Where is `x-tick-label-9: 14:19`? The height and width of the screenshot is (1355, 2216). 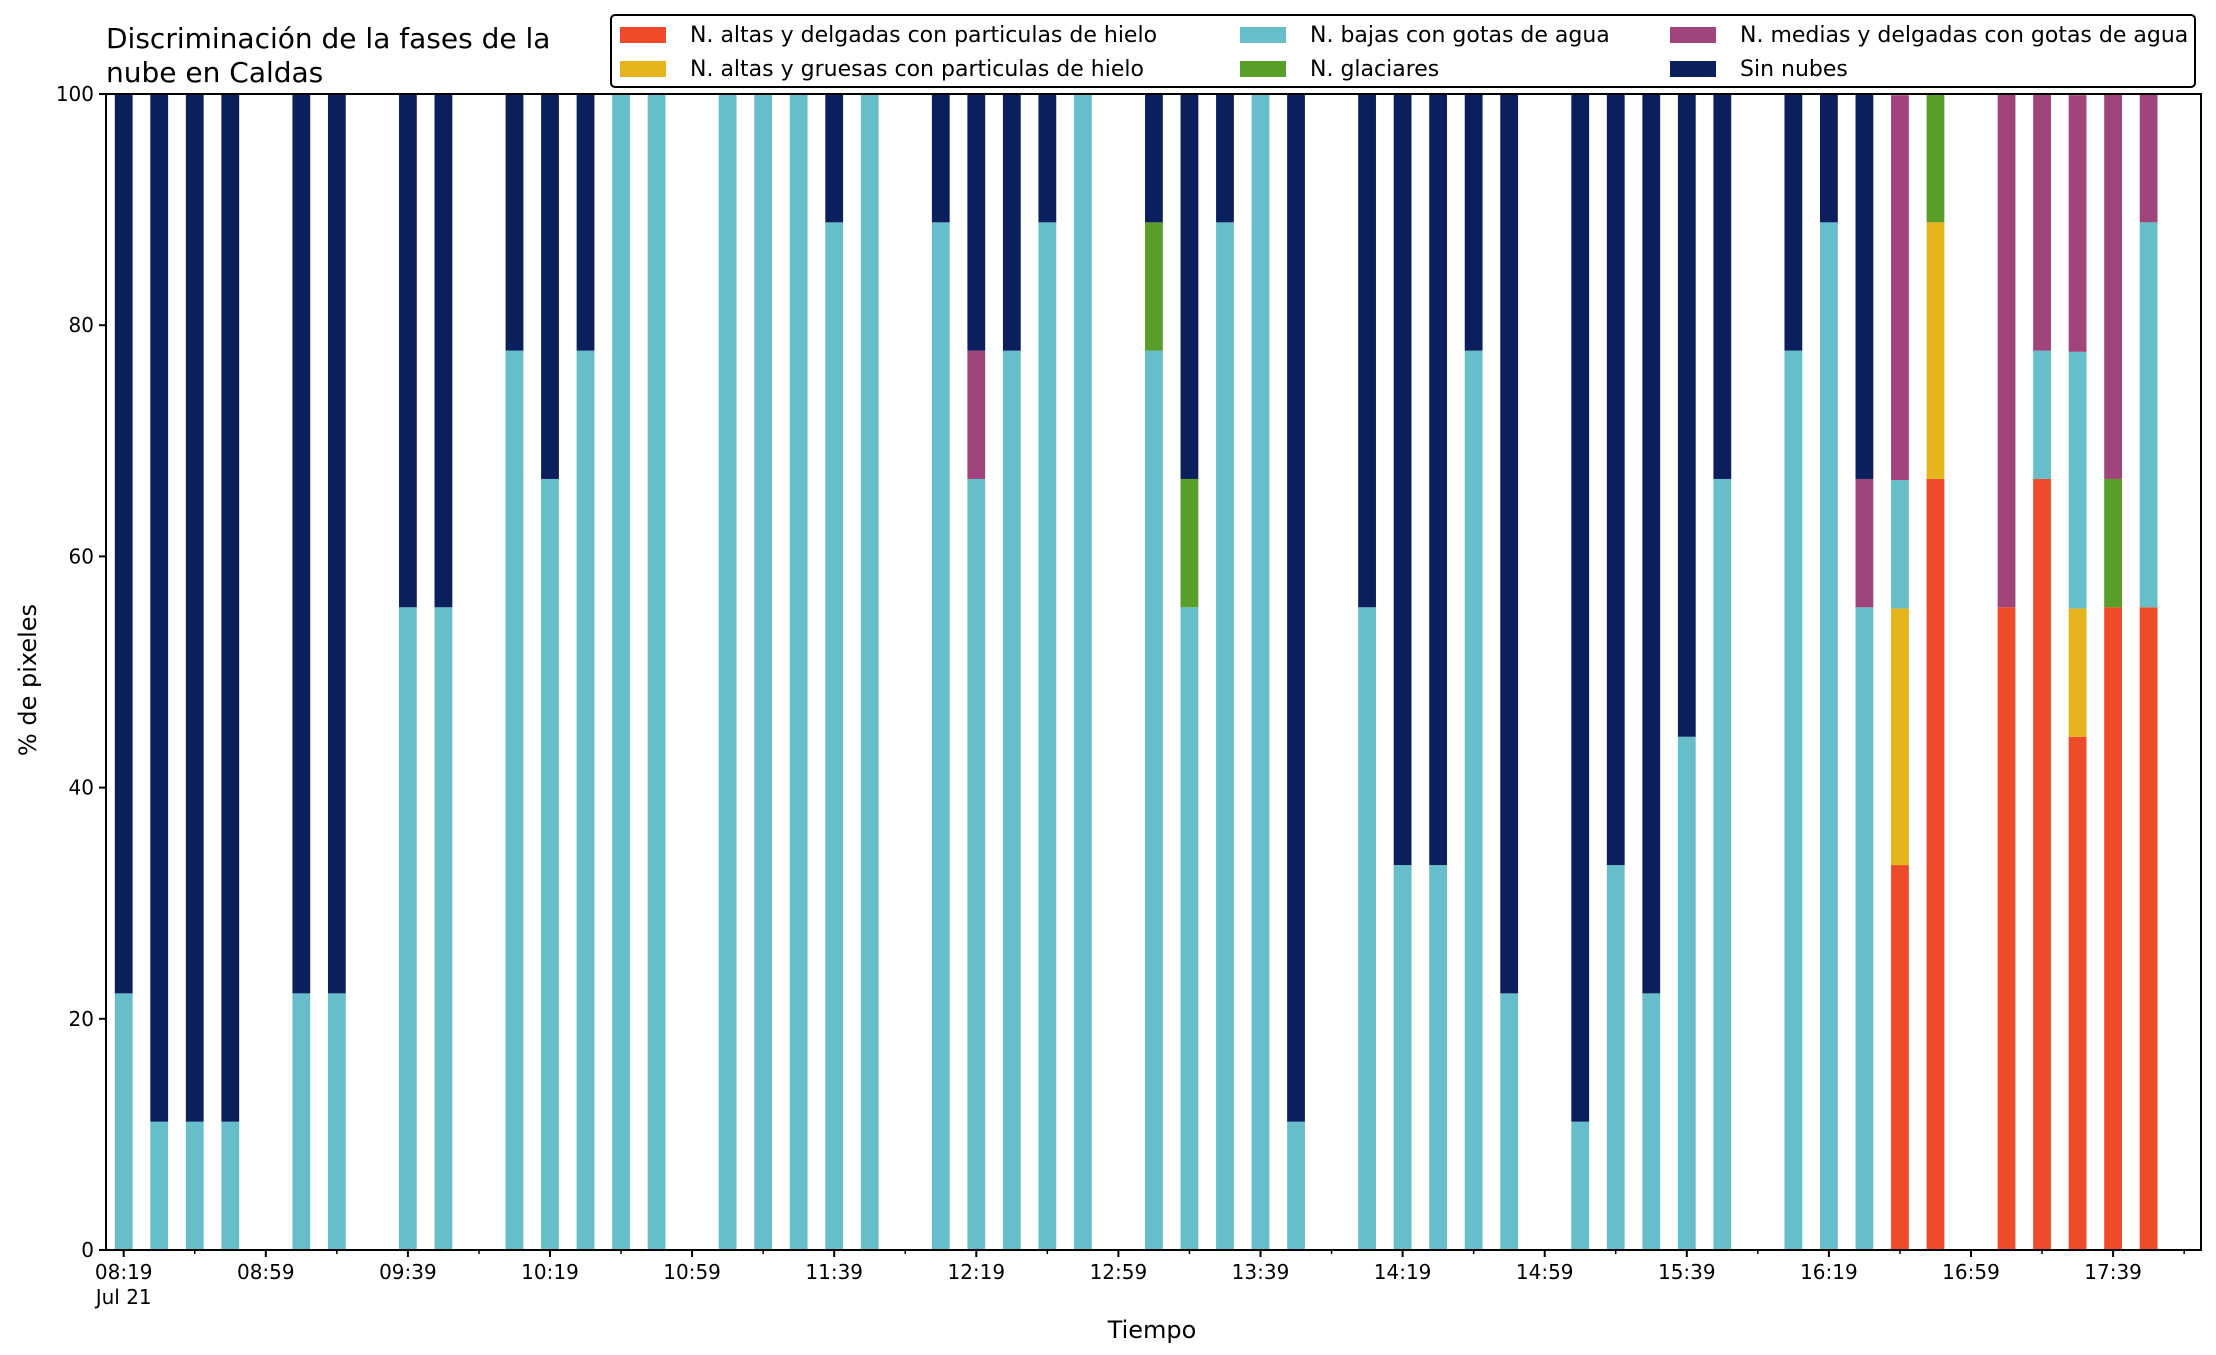 x-tick-label-9: 14:19 is located at coordinates (1403, 1272).